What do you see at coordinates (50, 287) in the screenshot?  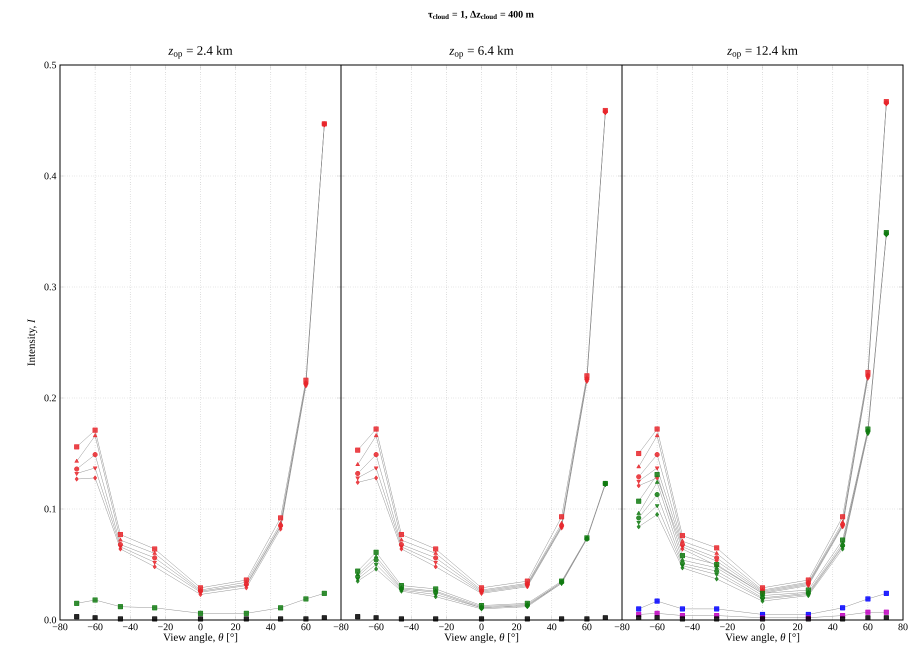 I see `y-tick-label: 0.3` at bounding box center [50, 287].